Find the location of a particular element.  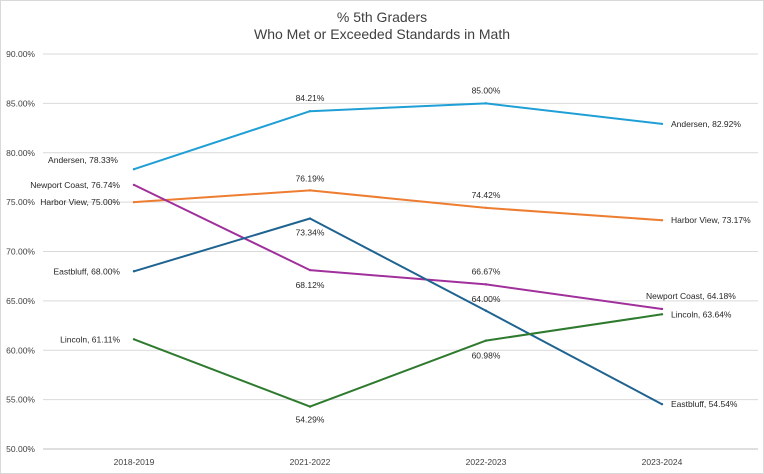

y-tick-label: 75.00% is located at coordinates (20, 202).